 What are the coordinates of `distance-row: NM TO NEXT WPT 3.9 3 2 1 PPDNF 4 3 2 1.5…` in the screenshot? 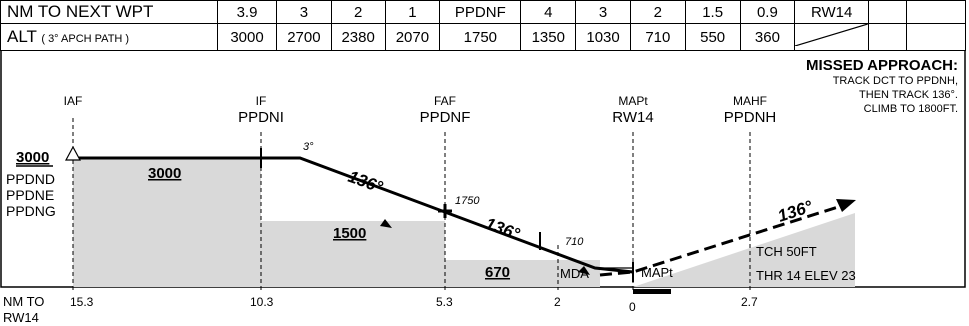 It's located at (483, 12).